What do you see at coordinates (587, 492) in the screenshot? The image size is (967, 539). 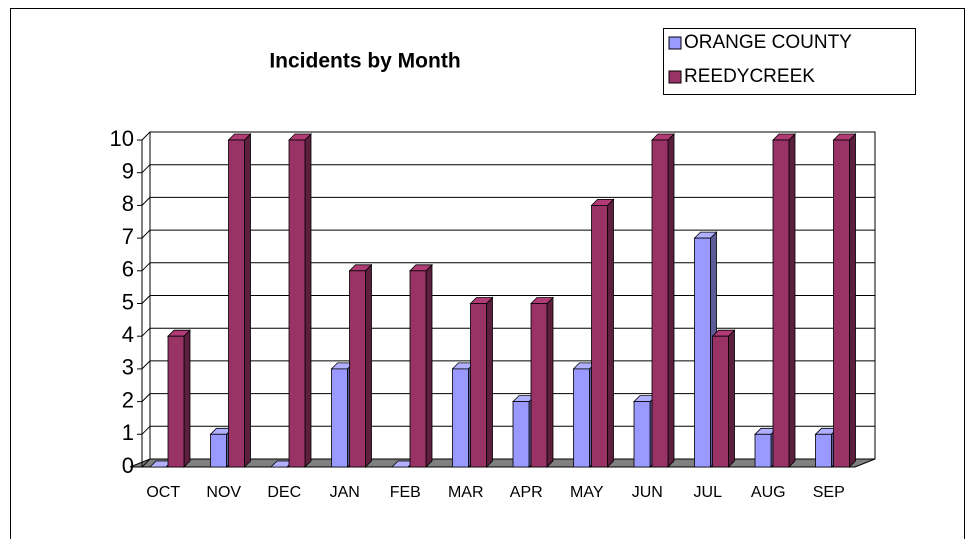 I see `x-tick-label: MAY` at bounding box center [587, 492].